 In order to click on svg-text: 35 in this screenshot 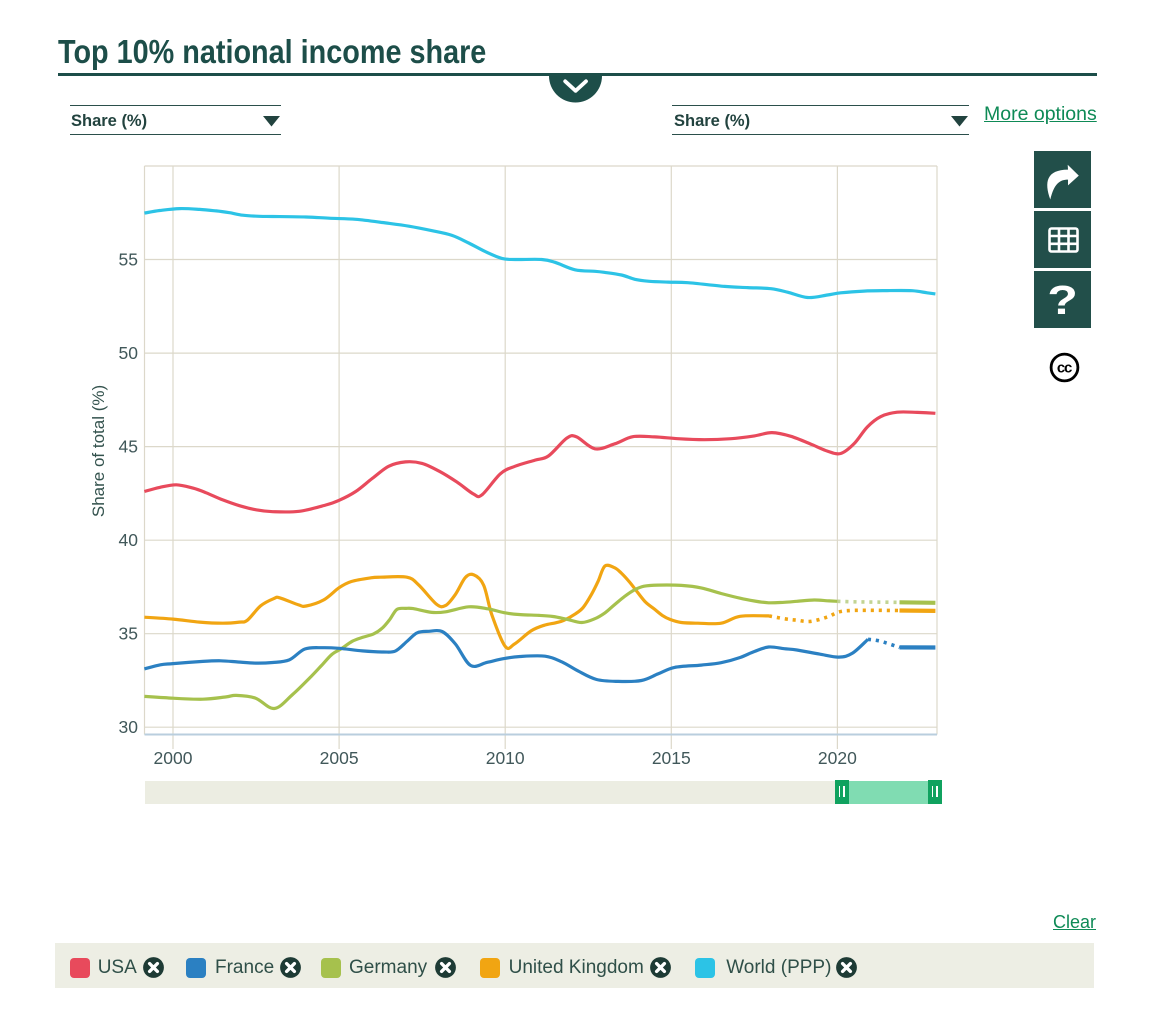, I will do `click(128, 634)`.